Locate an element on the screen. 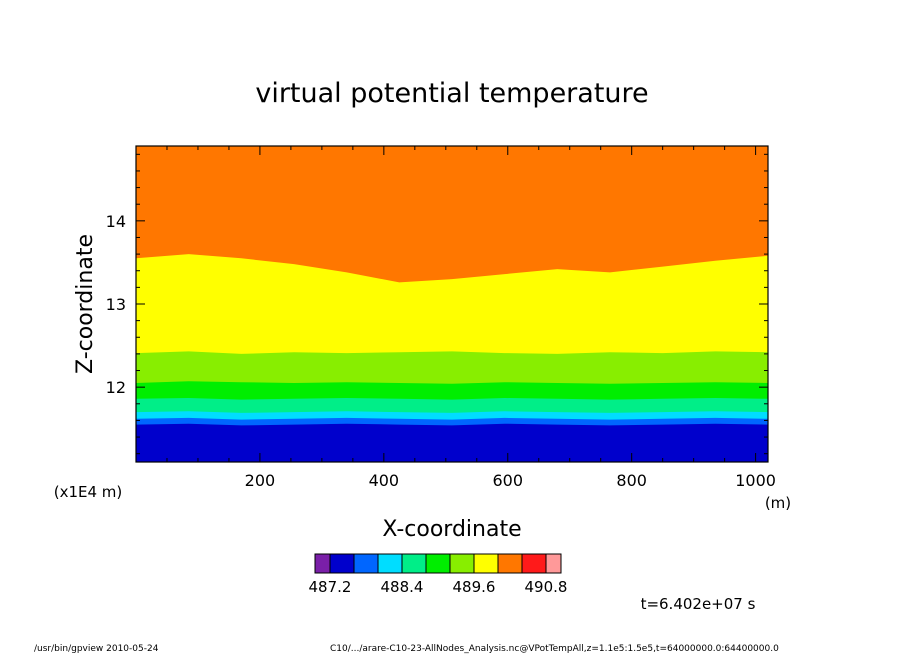 This screenshot has height=654, width=904. x-tick-label: 800 is located at coordinates (631, 480).